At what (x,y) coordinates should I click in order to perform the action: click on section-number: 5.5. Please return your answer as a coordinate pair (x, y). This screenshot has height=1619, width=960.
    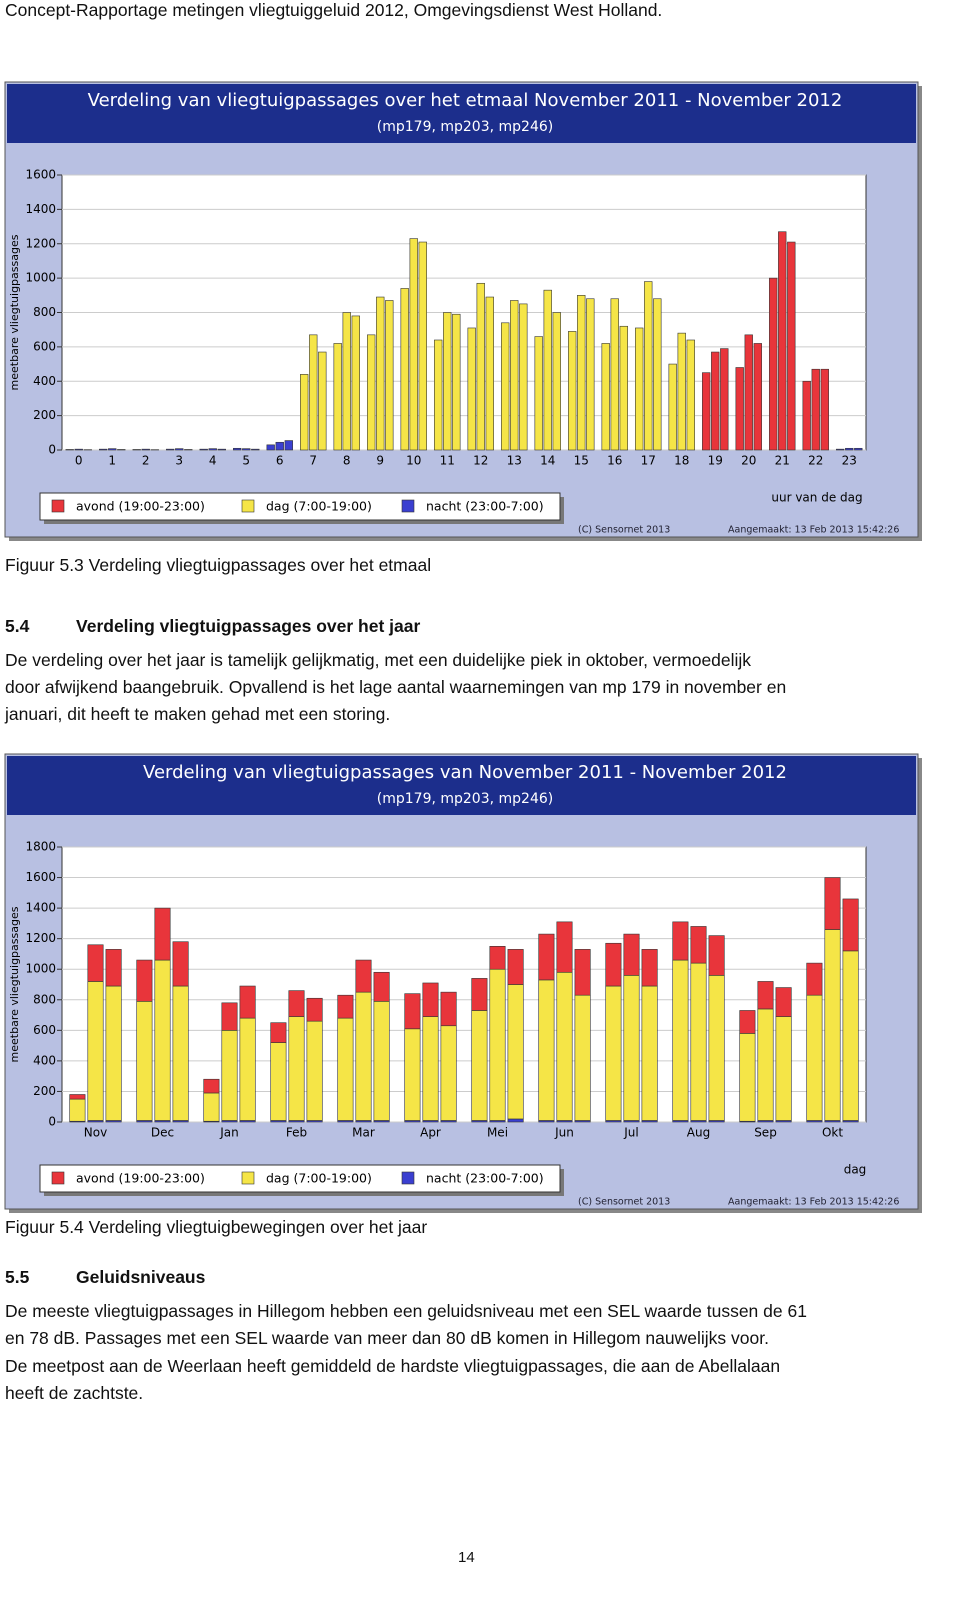
    Looking at the image, I should click on (17, 1277).